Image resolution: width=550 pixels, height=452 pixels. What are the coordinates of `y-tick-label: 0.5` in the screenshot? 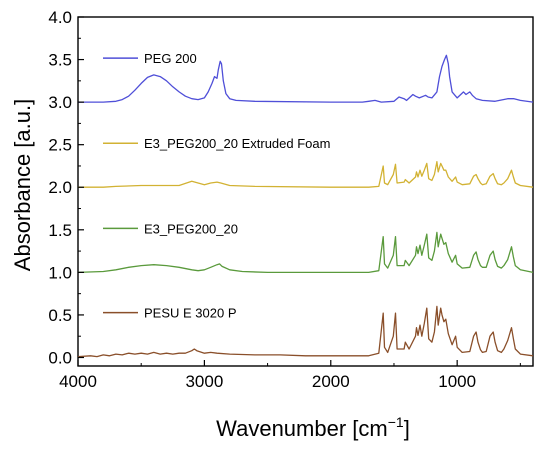 It's located at (60, 315).